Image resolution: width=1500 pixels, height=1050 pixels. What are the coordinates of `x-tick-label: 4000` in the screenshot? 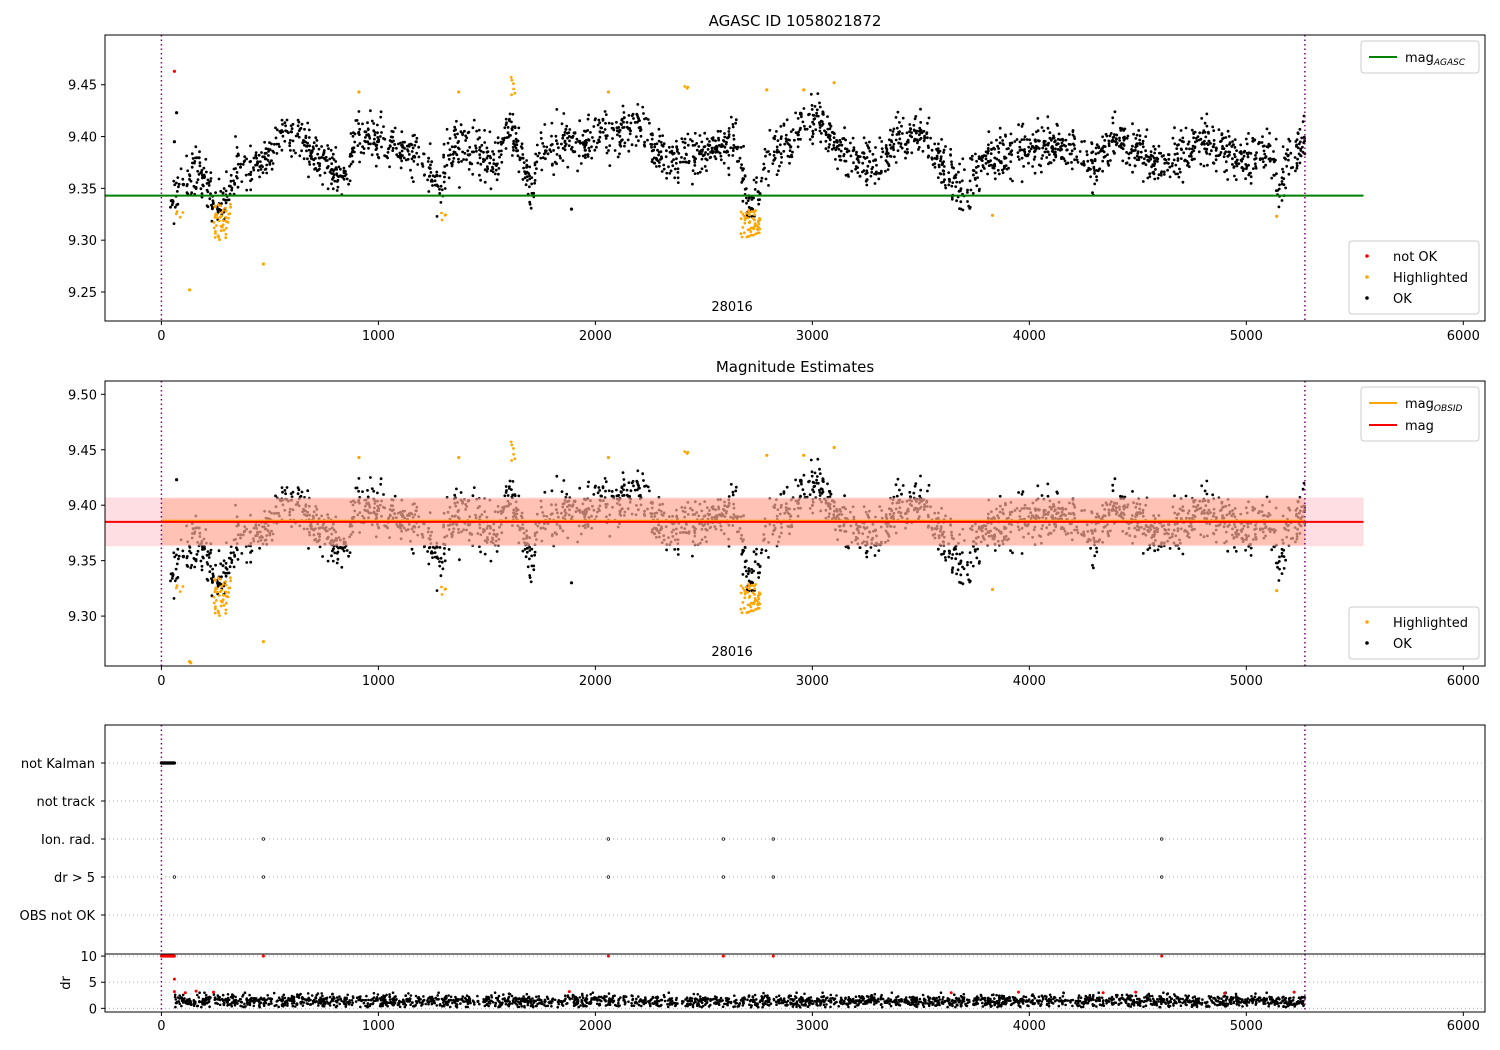 It's located at (1029, 336).